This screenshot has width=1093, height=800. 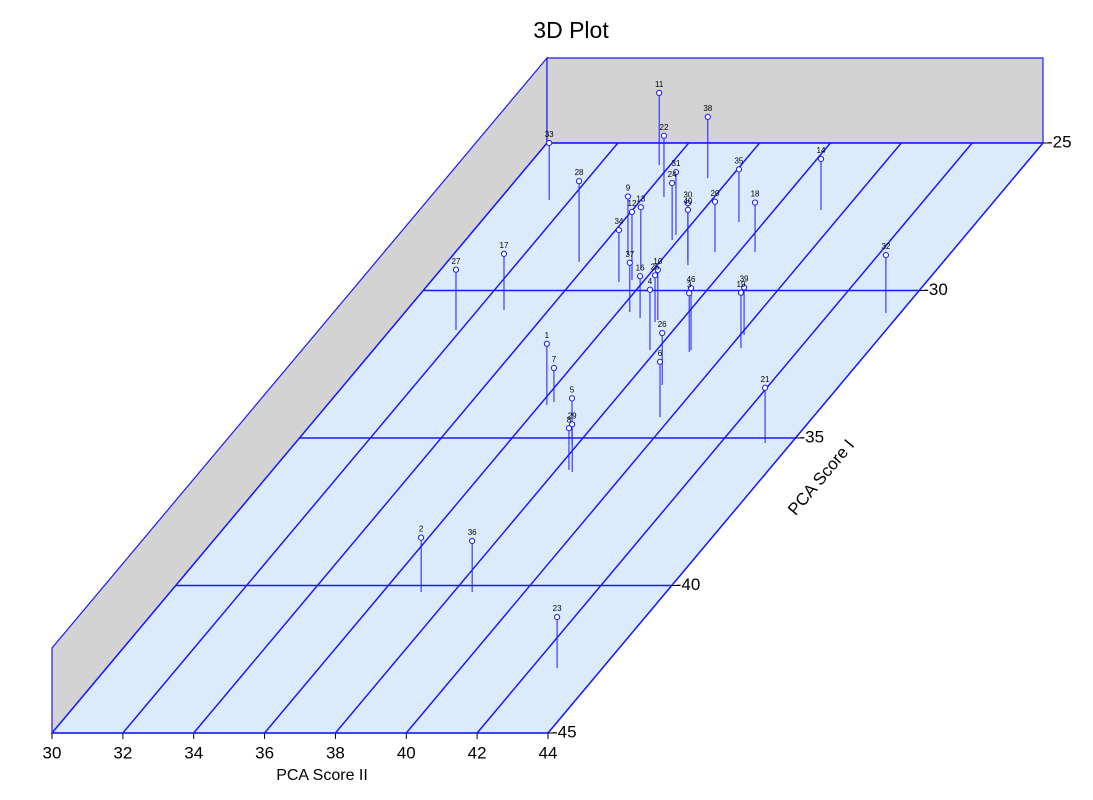 What do you see at coordinates (477, 752) in the screenshot?
I see `x-tick-label: 42` at bounding box center [477, 752].